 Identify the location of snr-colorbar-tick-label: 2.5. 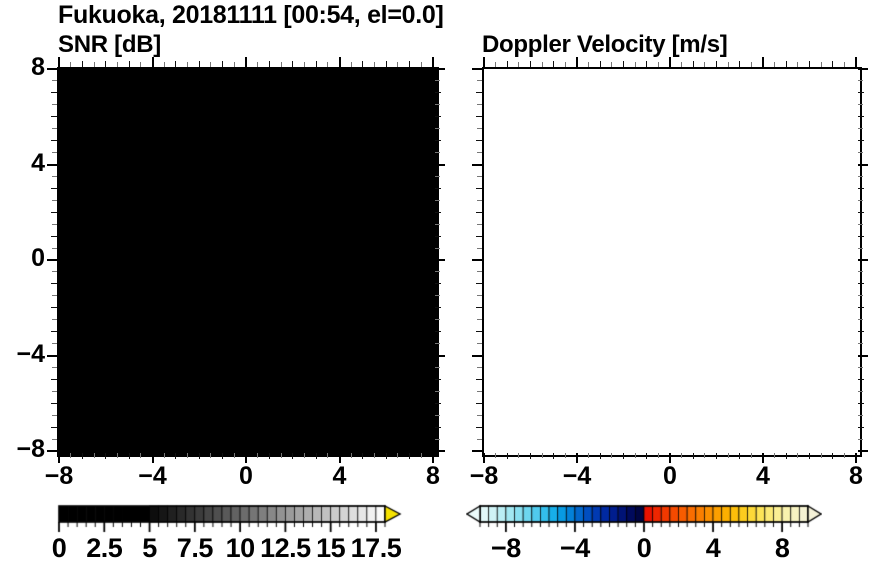
(104, 548).